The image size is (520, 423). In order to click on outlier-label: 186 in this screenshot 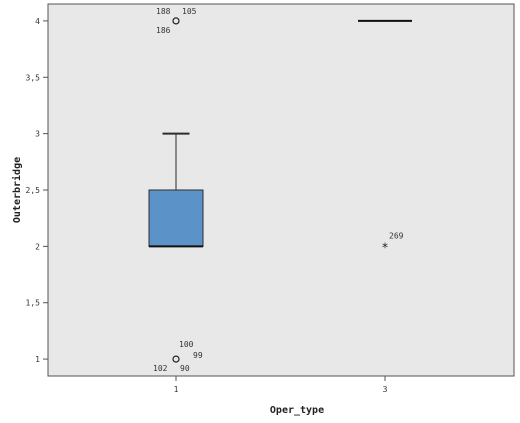, I will do `click(163, 30)`.